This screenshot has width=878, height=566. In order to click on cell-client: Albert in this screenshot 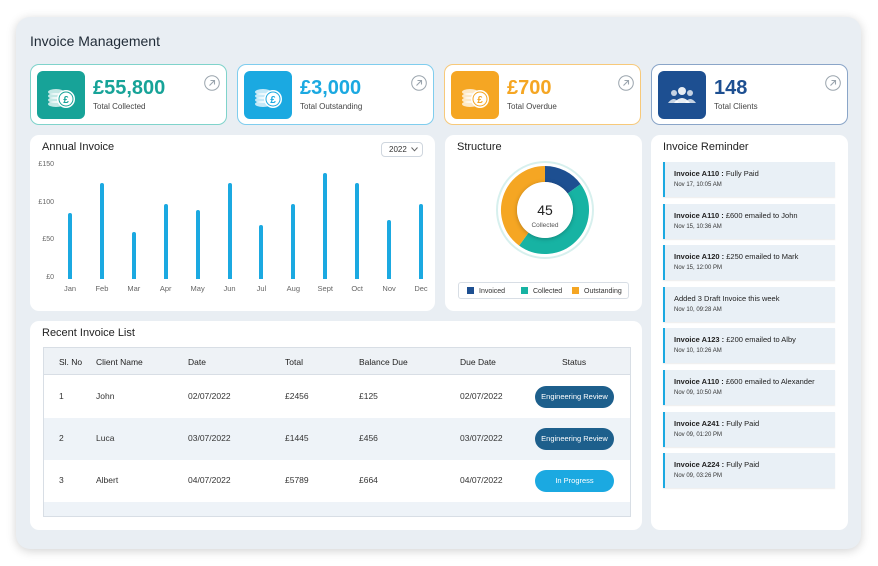, I will do `click(107, 480)`.